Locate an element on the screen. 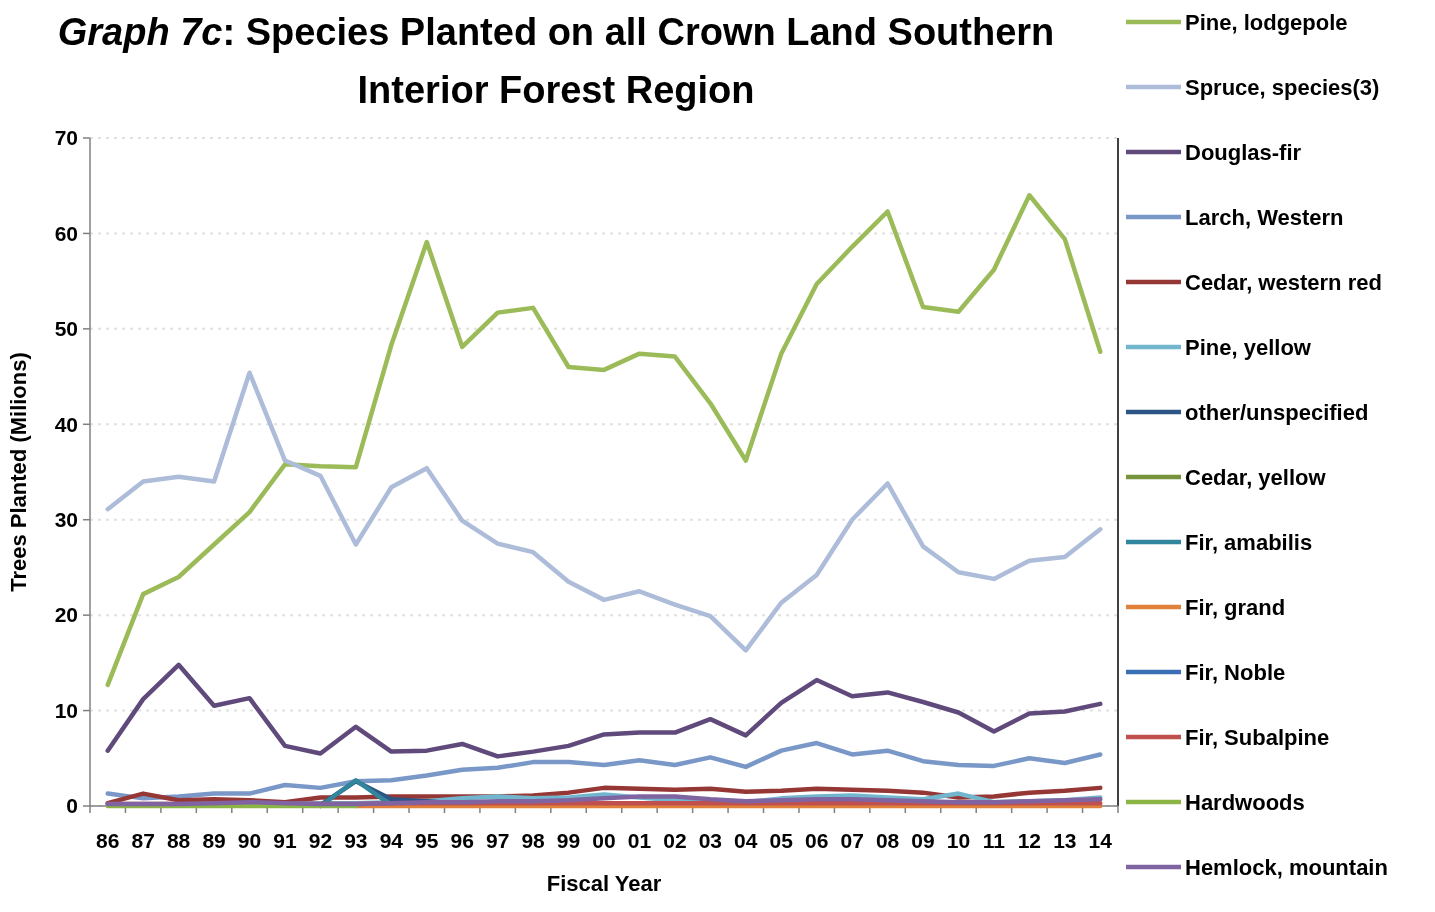 Image resolution: width=1435 pixels, height=912 pixels. x-tick-label: 11 is located at coordinates (994, 840).